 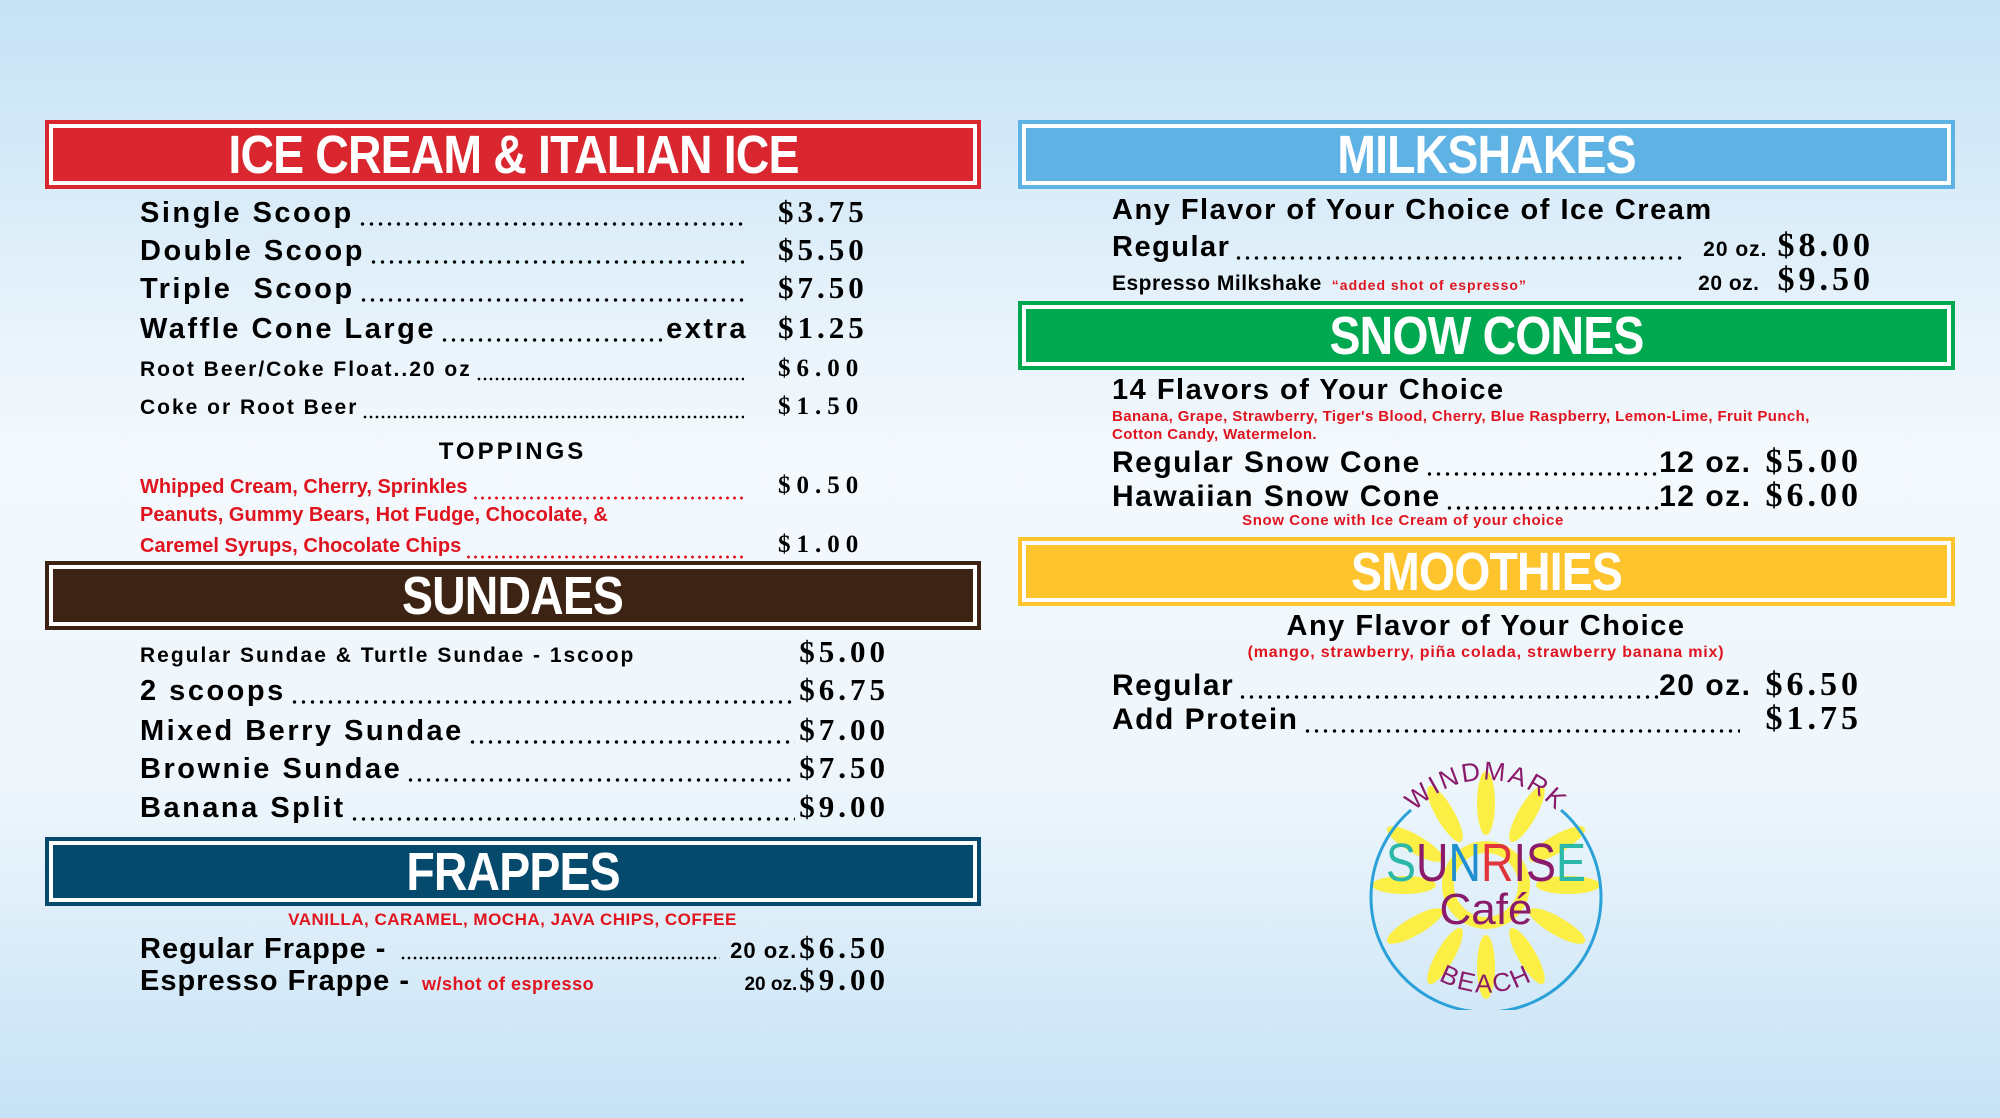 What do you see at coordinates (263, 949) in the screenshot?
I see `item-name: Regular Frappe -` at bounding box center [263, 949].